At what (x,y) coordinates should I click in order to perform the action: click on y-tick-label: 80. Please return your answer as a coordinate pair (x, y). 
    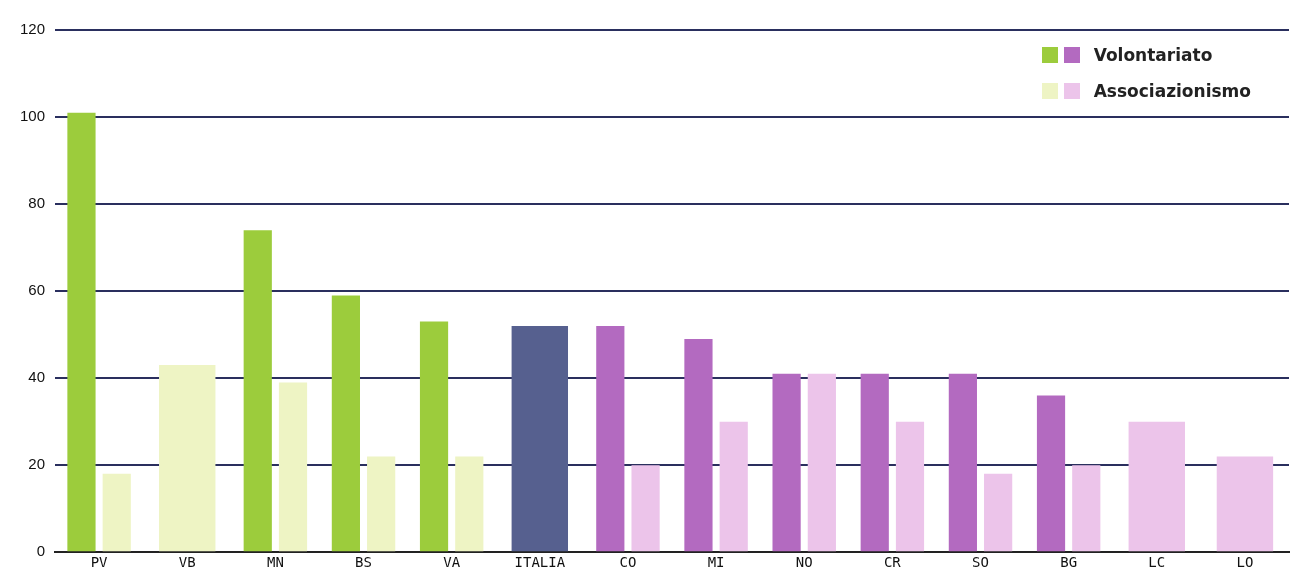
    Looking at the image, I should click on (37, 203).